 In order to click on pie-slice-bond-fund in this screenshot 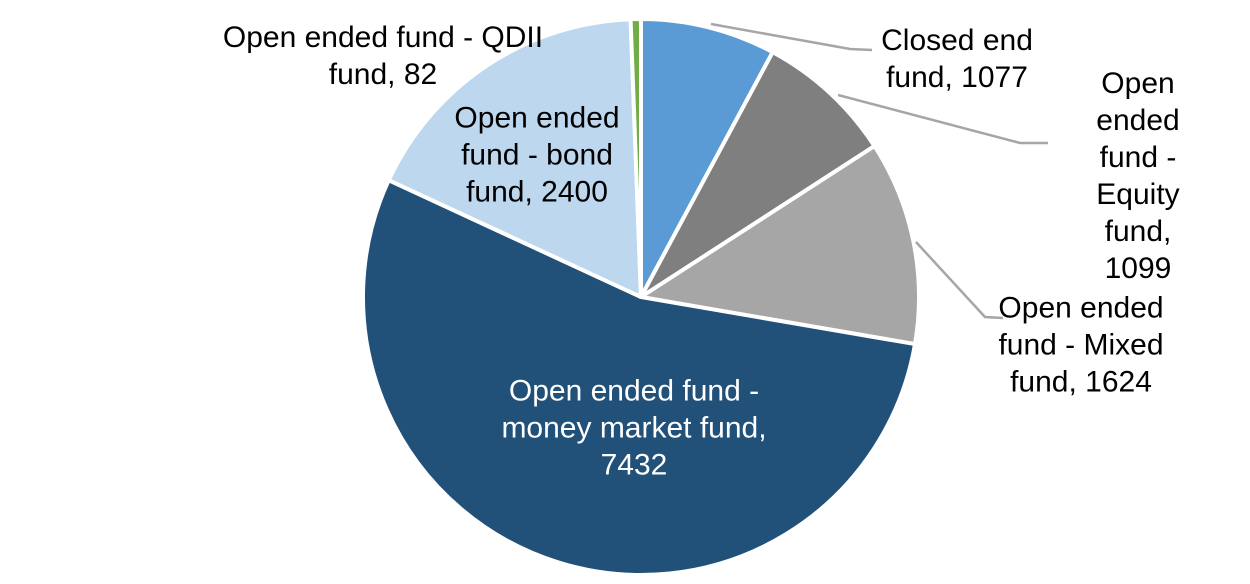, I will do `click(514, 158)`.